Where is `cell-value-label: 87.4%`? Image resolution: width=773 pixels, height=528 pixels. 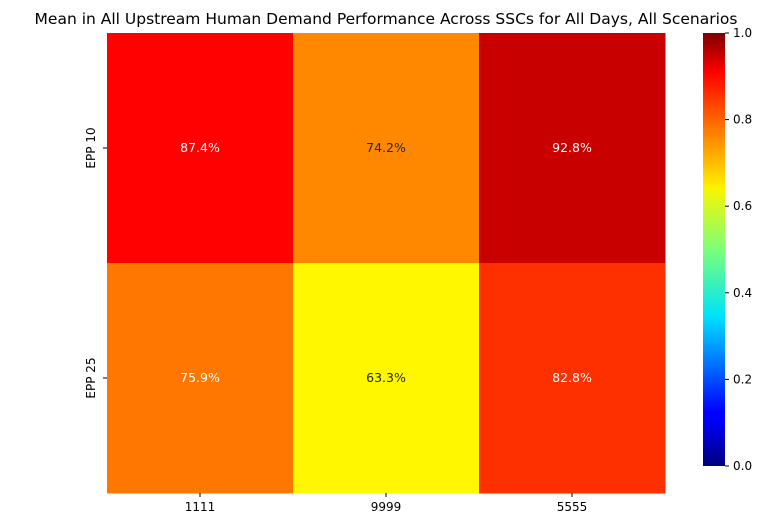 cell-value-label: 87.4% is located at coordinates (200, 147).